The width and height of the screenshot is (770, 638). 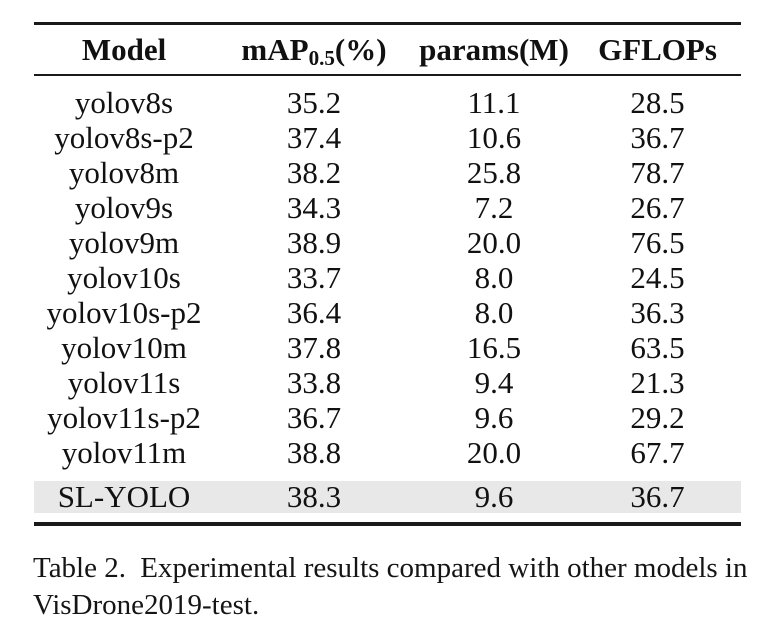 What do you see at coordinates (387, 497) in the screenshot?
I see `table-row-highlighted-sl-yolo: SL-YOLO 38.3 9.6 36.7` at bounding box center [387, 497].